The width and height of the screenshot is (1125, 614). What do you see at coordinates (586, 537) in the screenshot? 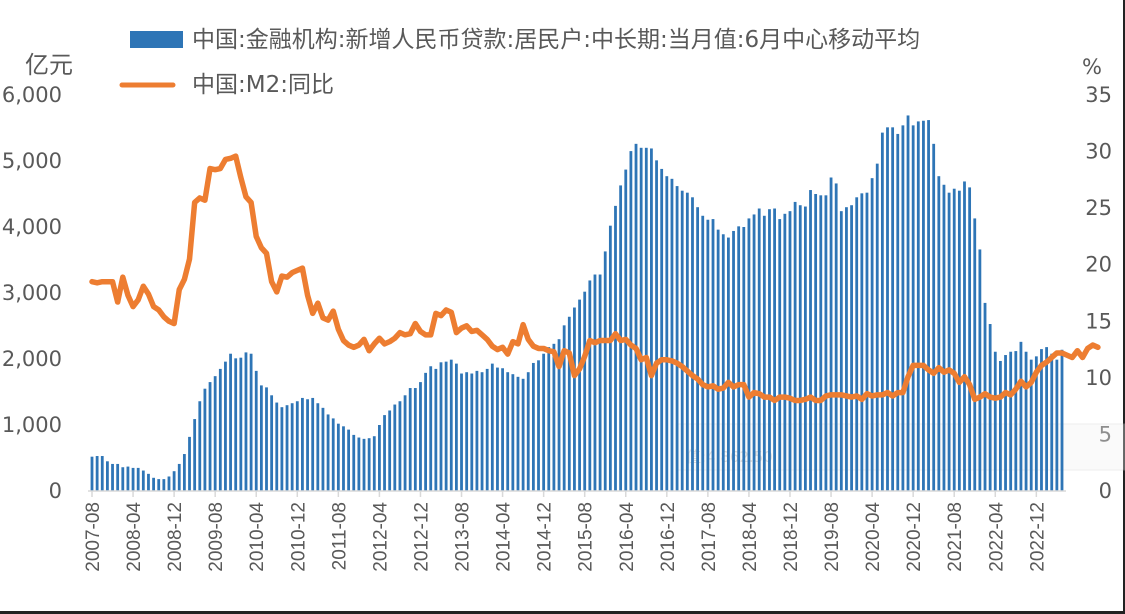
I see `x-tick-label: 2015-08` at bounding box center [586, 537].